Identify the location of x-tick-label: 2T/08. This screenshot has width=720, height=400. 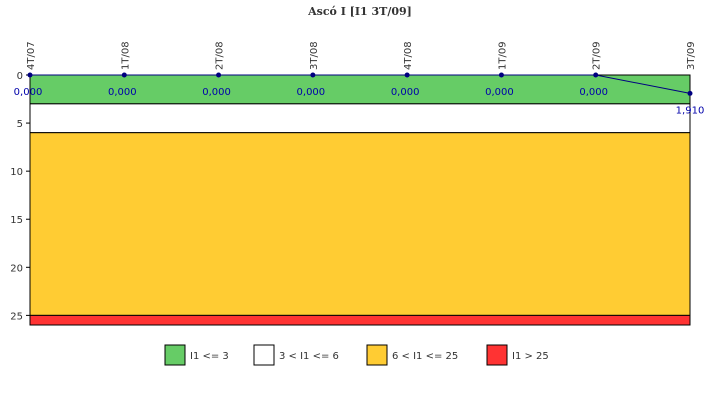
(220, 55).